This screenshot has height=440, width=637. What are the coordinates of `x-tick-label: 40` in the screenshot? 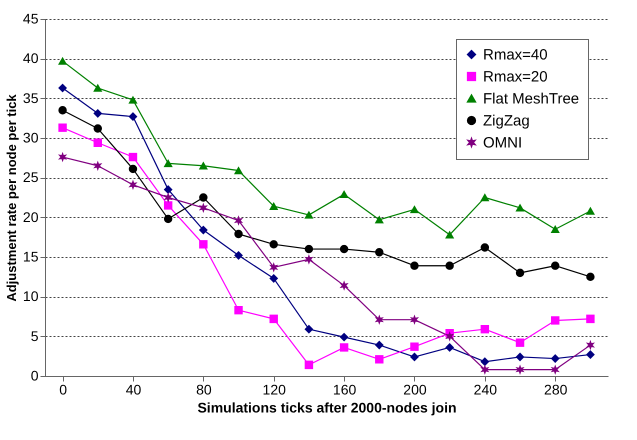 It's located at (134, 390).